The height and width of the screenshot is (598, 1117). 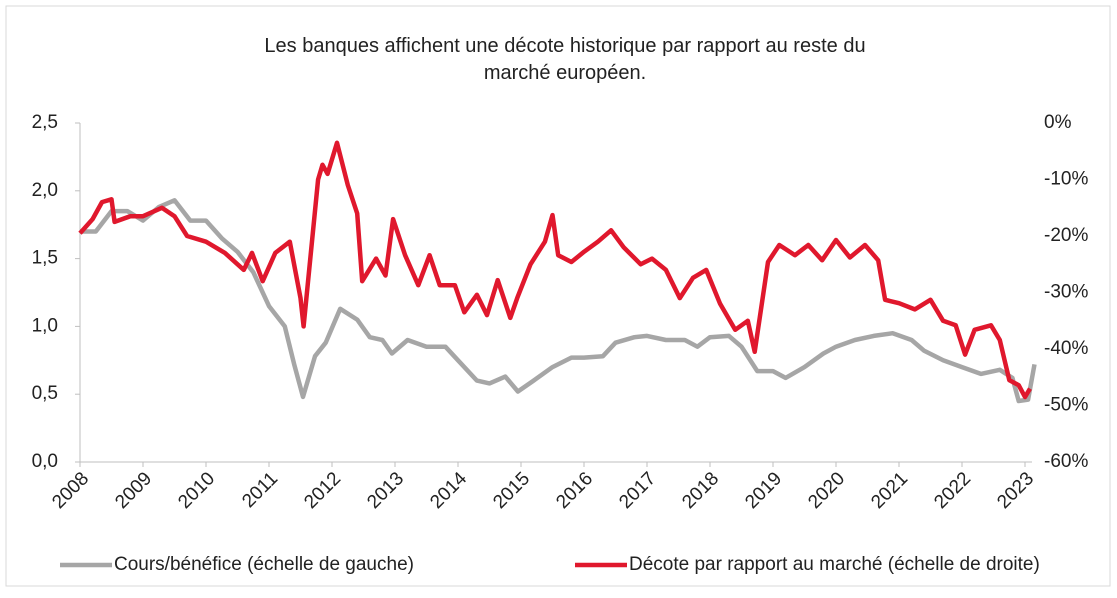 What do you see at coordinates (1066, 292) in the screenshot?
I see `y2-tick-label: -30%` at bounding box center [1066, 292].